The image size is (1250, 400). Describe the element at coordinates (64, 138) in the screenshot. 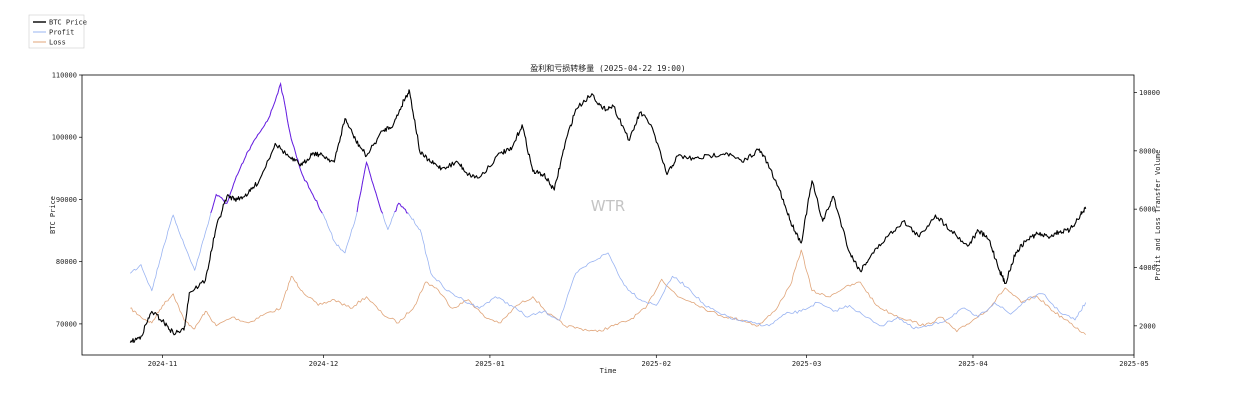

I see `y-left-tick-label: 100000` at that location.